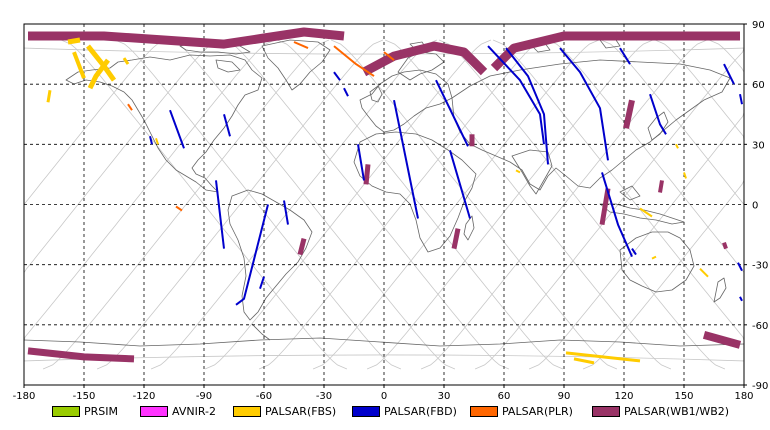 The image size is (770, 430). What do you see at coordinates (677, 411) in the screenshot?
I see `legend-label: PALSAR(WB1/WB2)` at bounding box center [677, 411].